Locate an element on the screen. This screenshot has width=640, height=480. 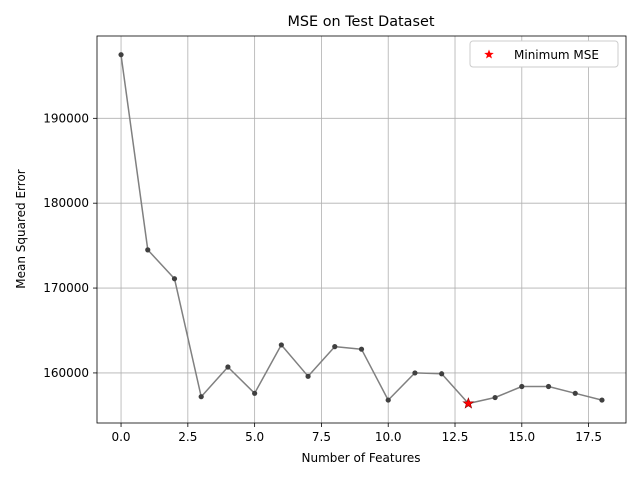
y-tick-label: 160000 is located at coordinates (66, 373).